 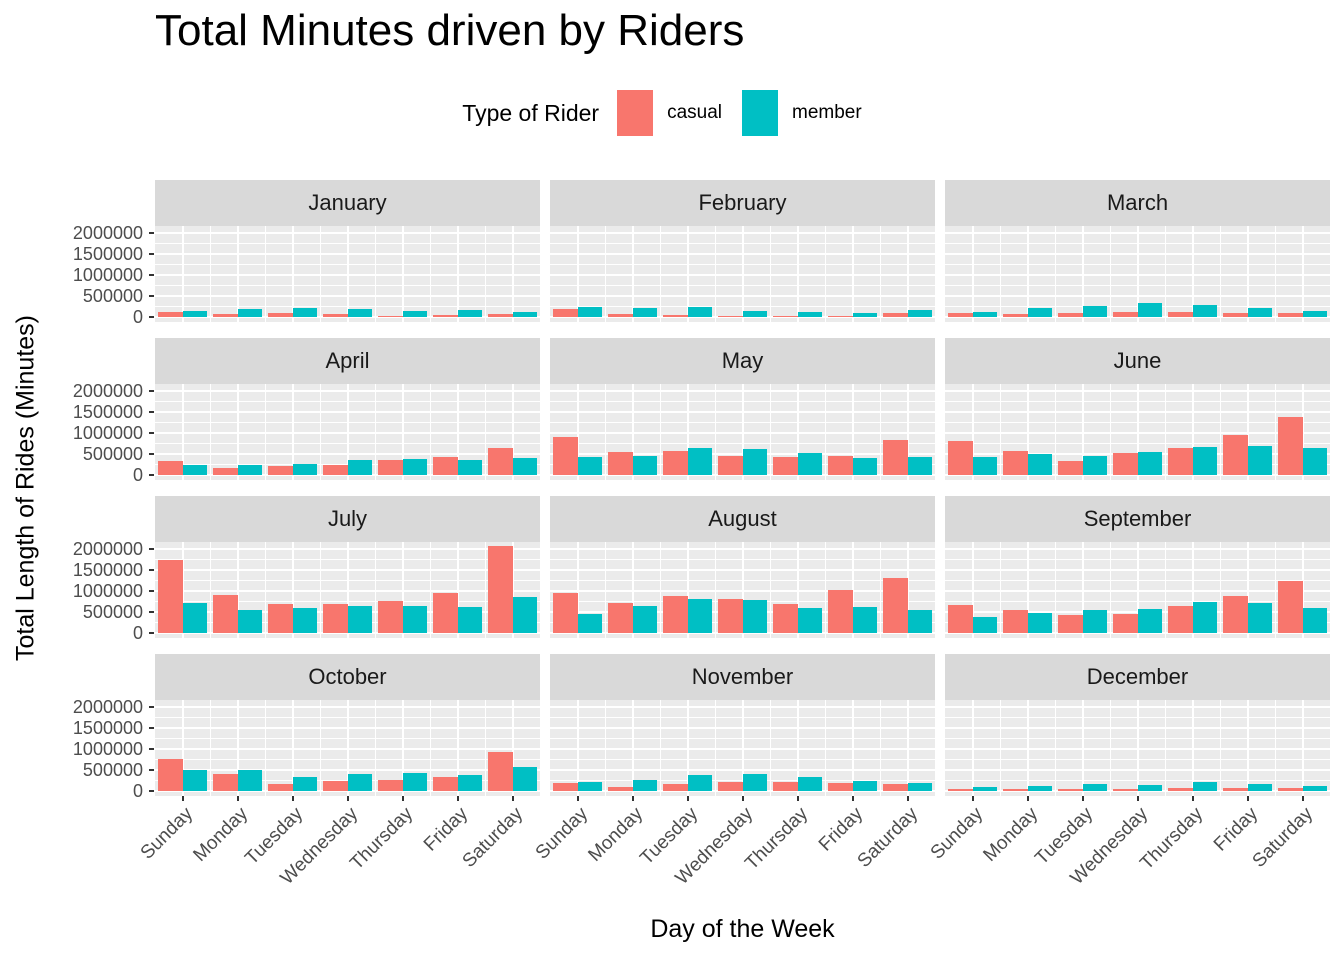 I want to click on facet-strip: April, so click(x=347, y=361).